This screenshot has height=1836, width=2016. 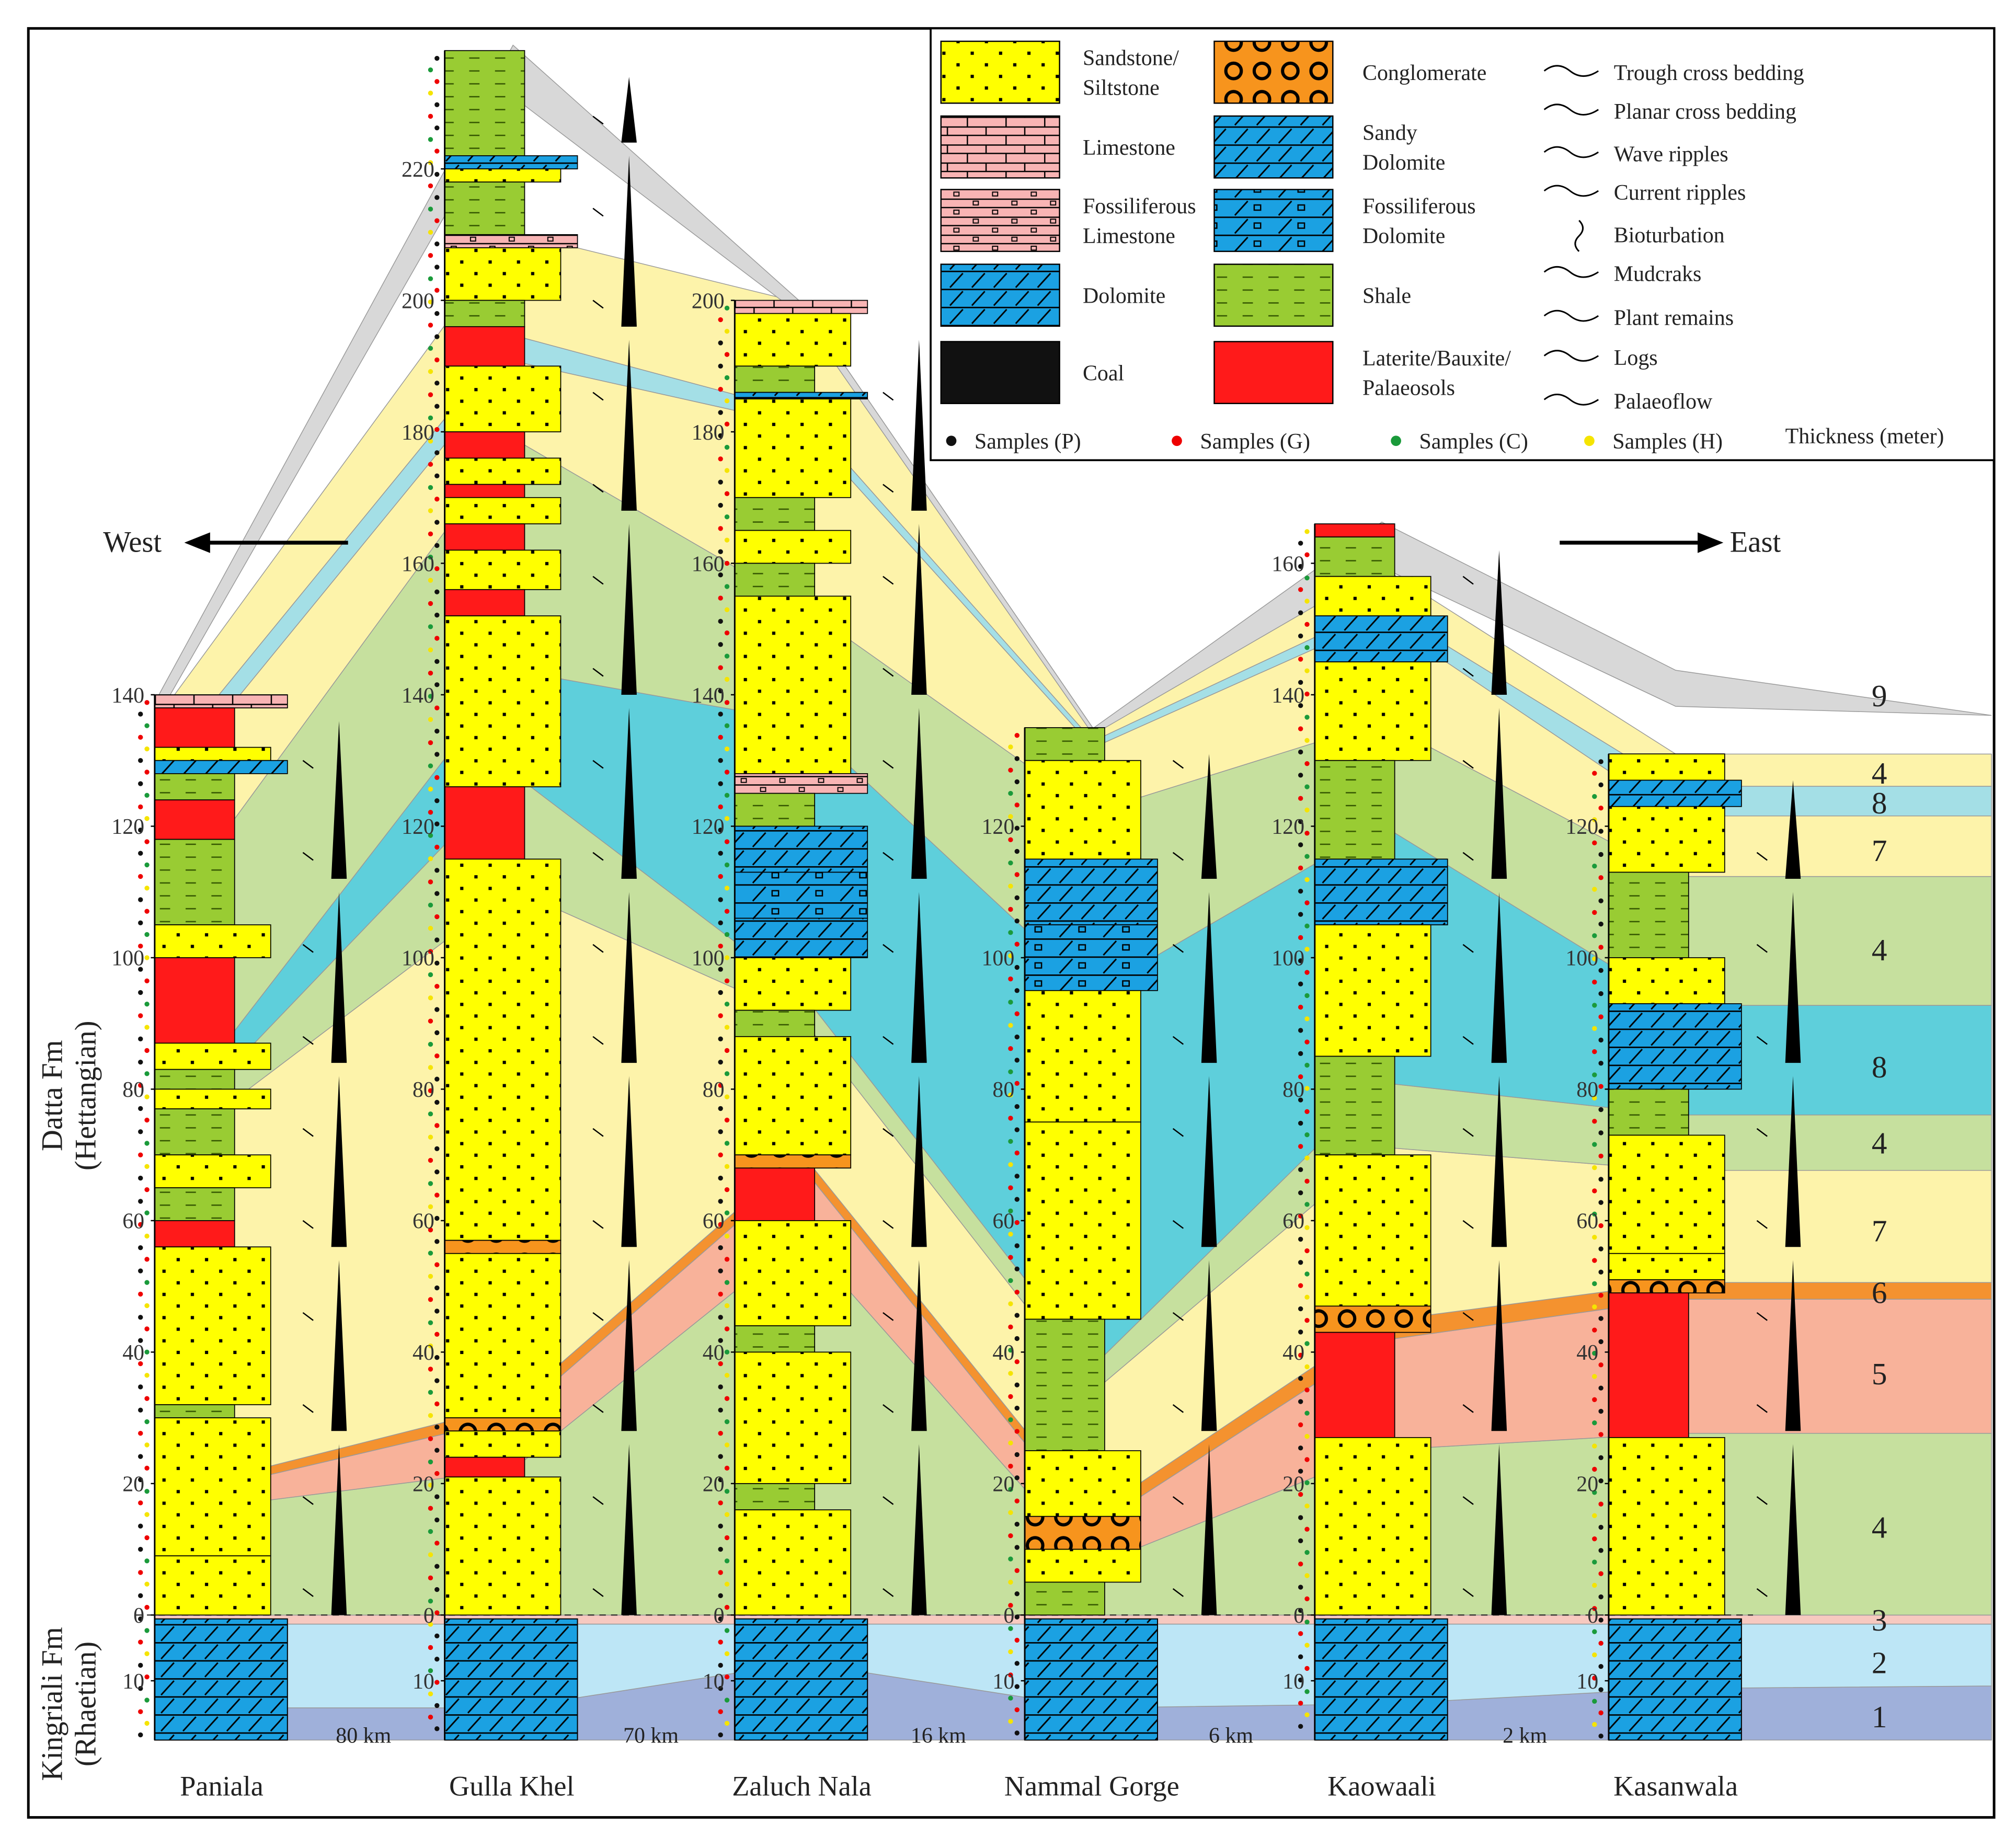 I want to click on tick-label: 140, so click(x=1288, y=696).